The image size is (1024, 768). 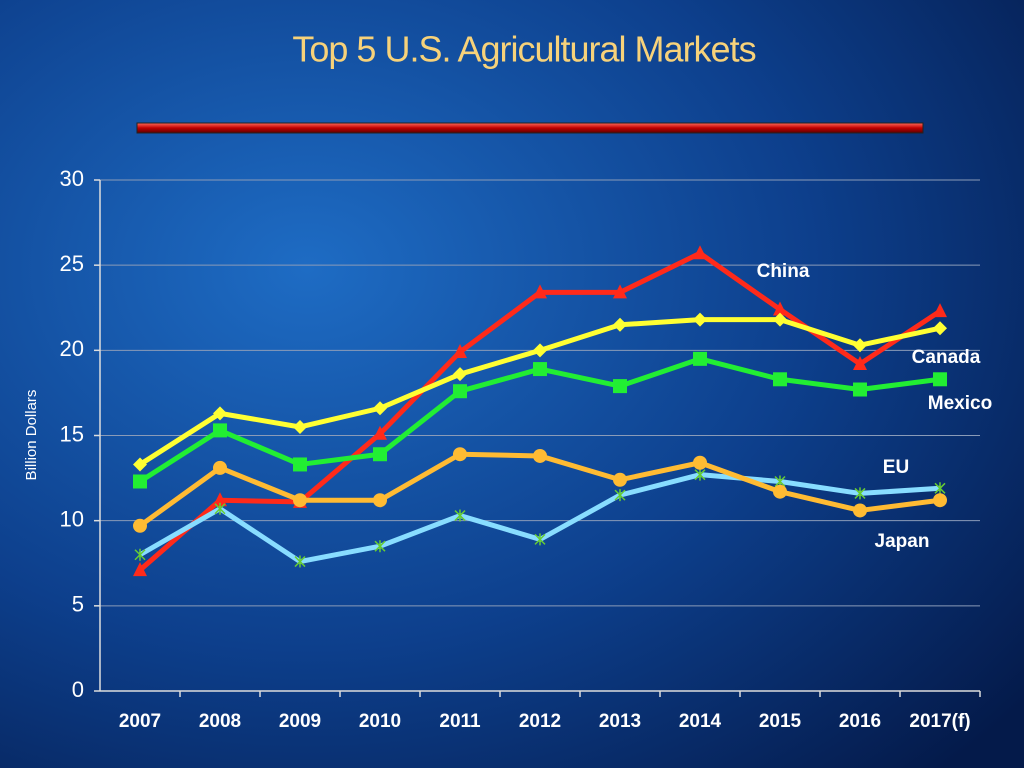 I want to click on x-tick-label: 2012, so click(x=540, y=721).